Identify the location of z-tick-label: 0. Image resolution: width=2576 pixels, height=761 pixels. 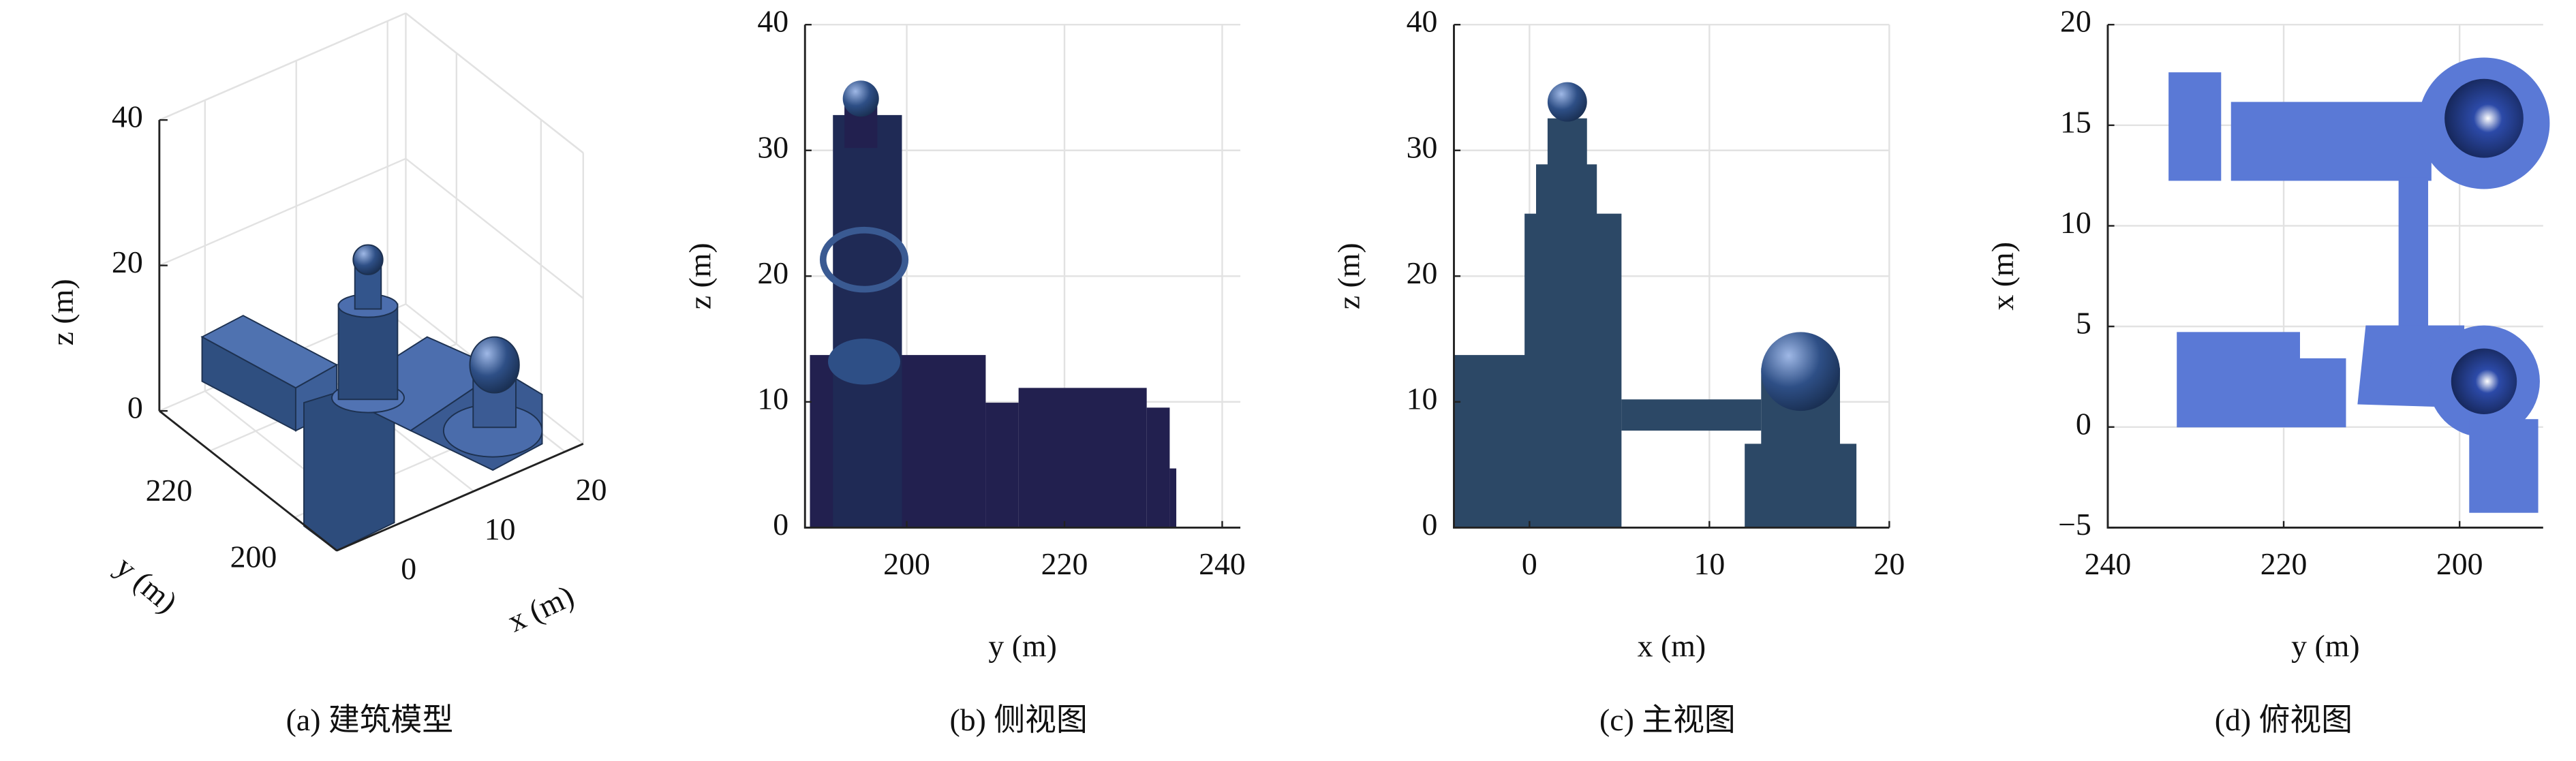
(135, 408).